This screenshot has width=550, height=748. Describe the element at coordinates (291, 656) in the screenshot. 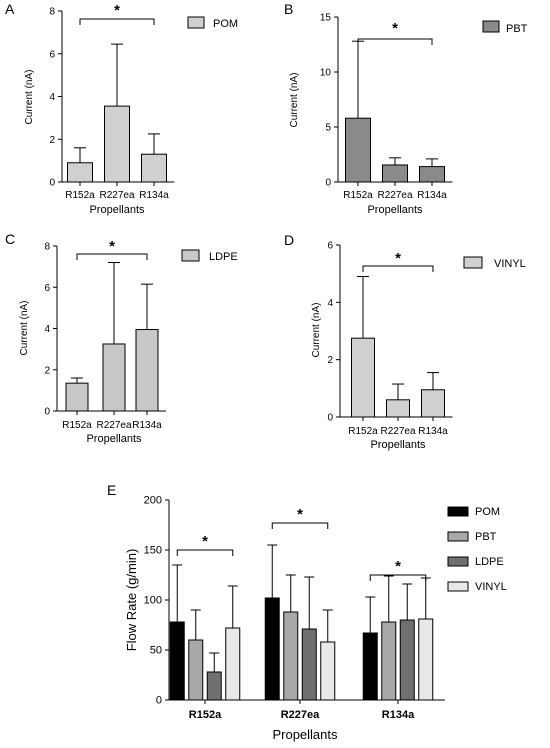

I see `bar-pbt-r227ea` at that location.